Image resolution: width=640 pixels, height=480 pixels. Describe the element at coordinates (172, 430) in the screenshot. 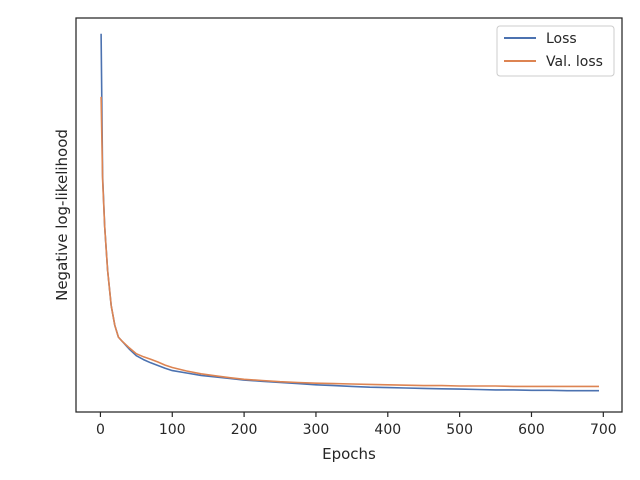

I see `x-tick-label: 100` at that location.